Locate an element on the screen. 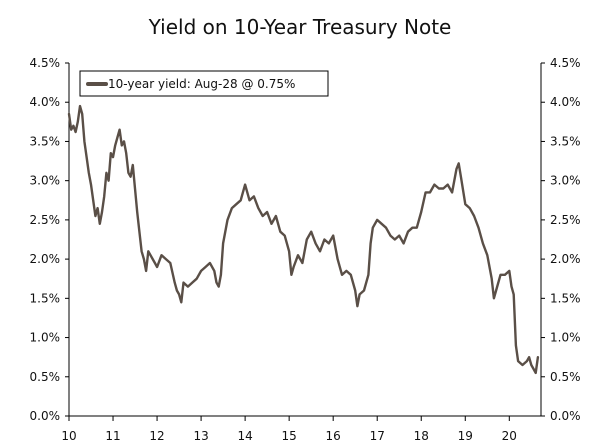 The image size is (600, 446). y-tick-label-left: 3.0% is located at coordinates (45, 181).